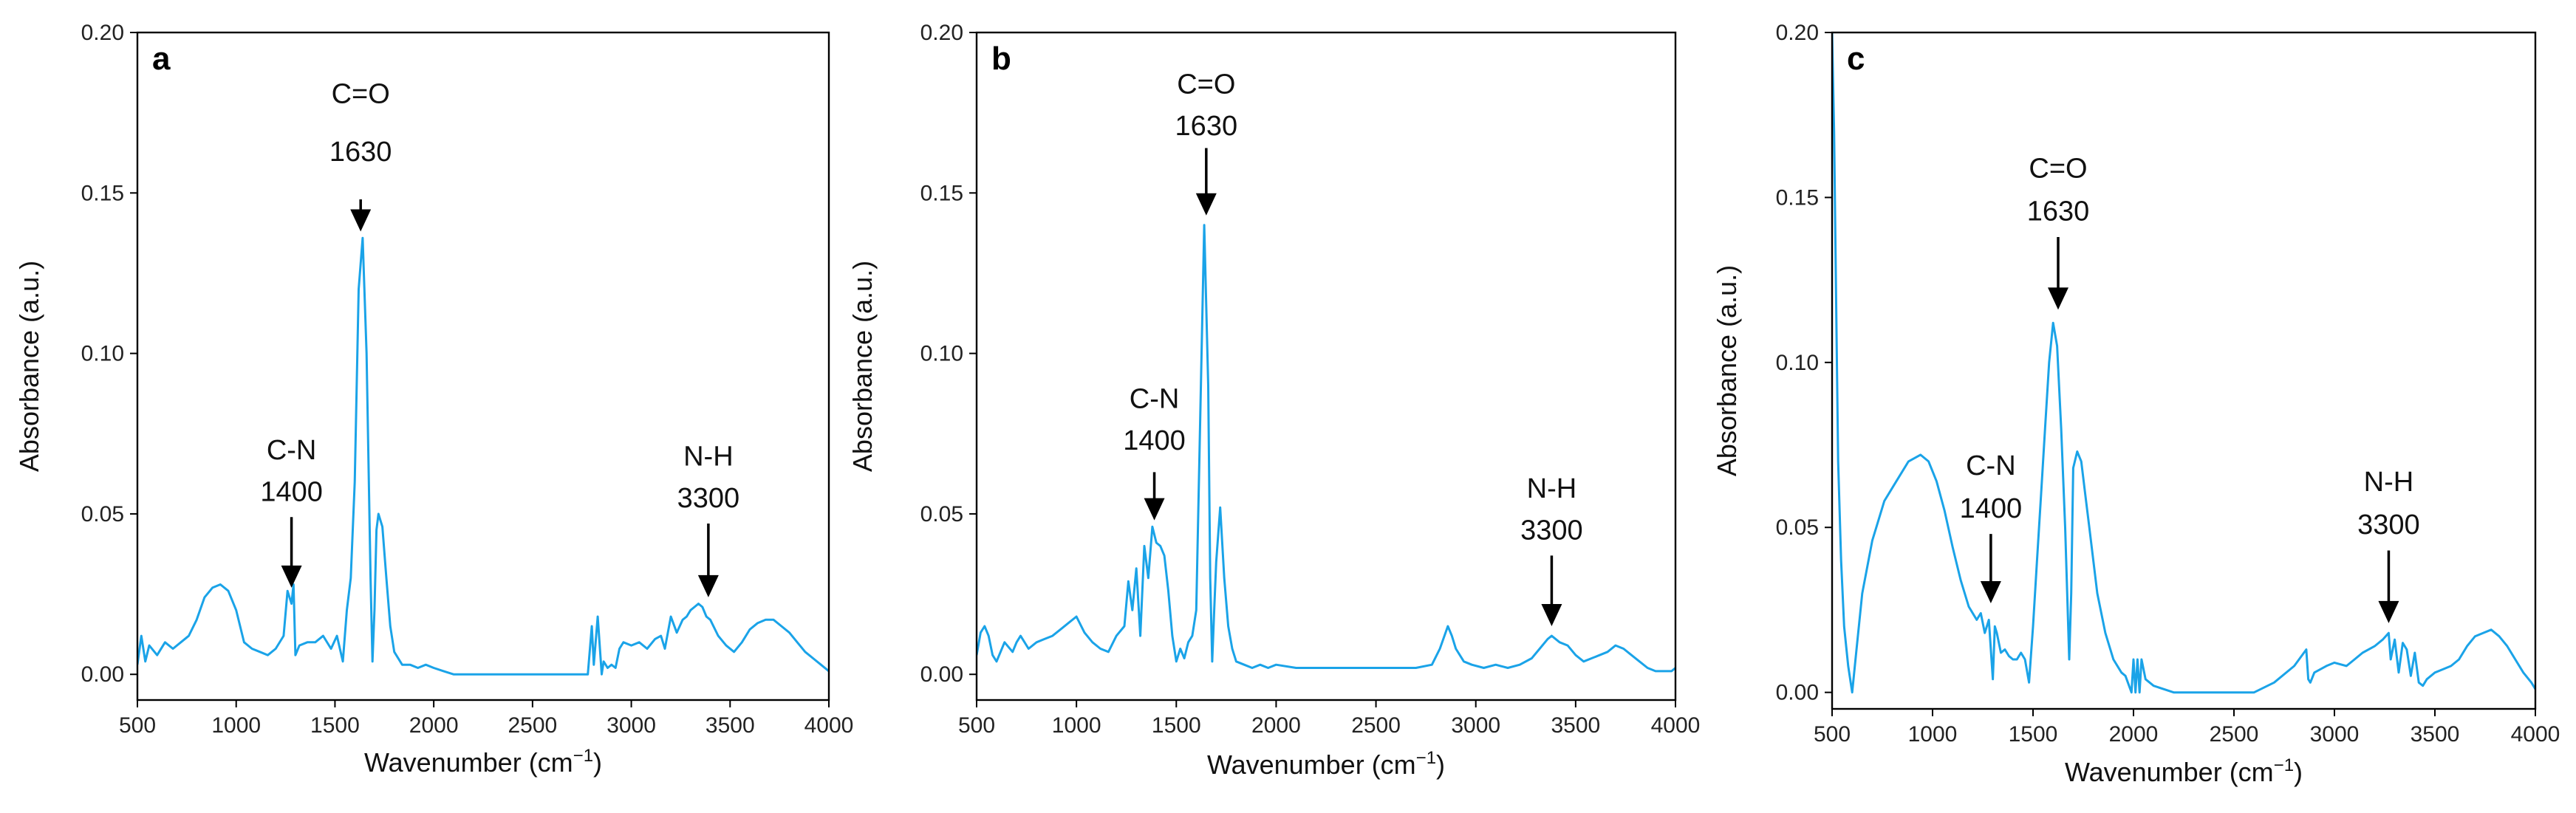 This screenshot has height=813, width=2576. I want to click on panel-label: c, so click(1856, 59).